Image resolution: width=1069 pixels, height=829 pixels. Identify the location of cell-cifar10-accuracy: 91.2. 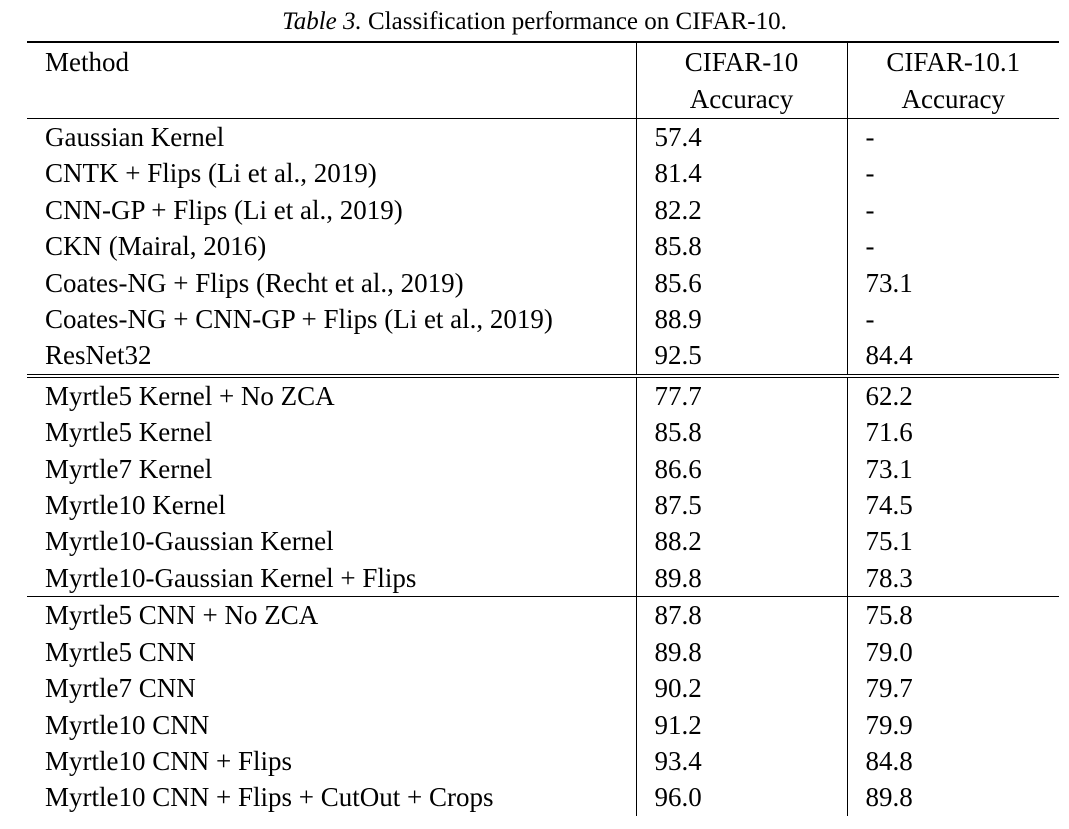
(741, 724).